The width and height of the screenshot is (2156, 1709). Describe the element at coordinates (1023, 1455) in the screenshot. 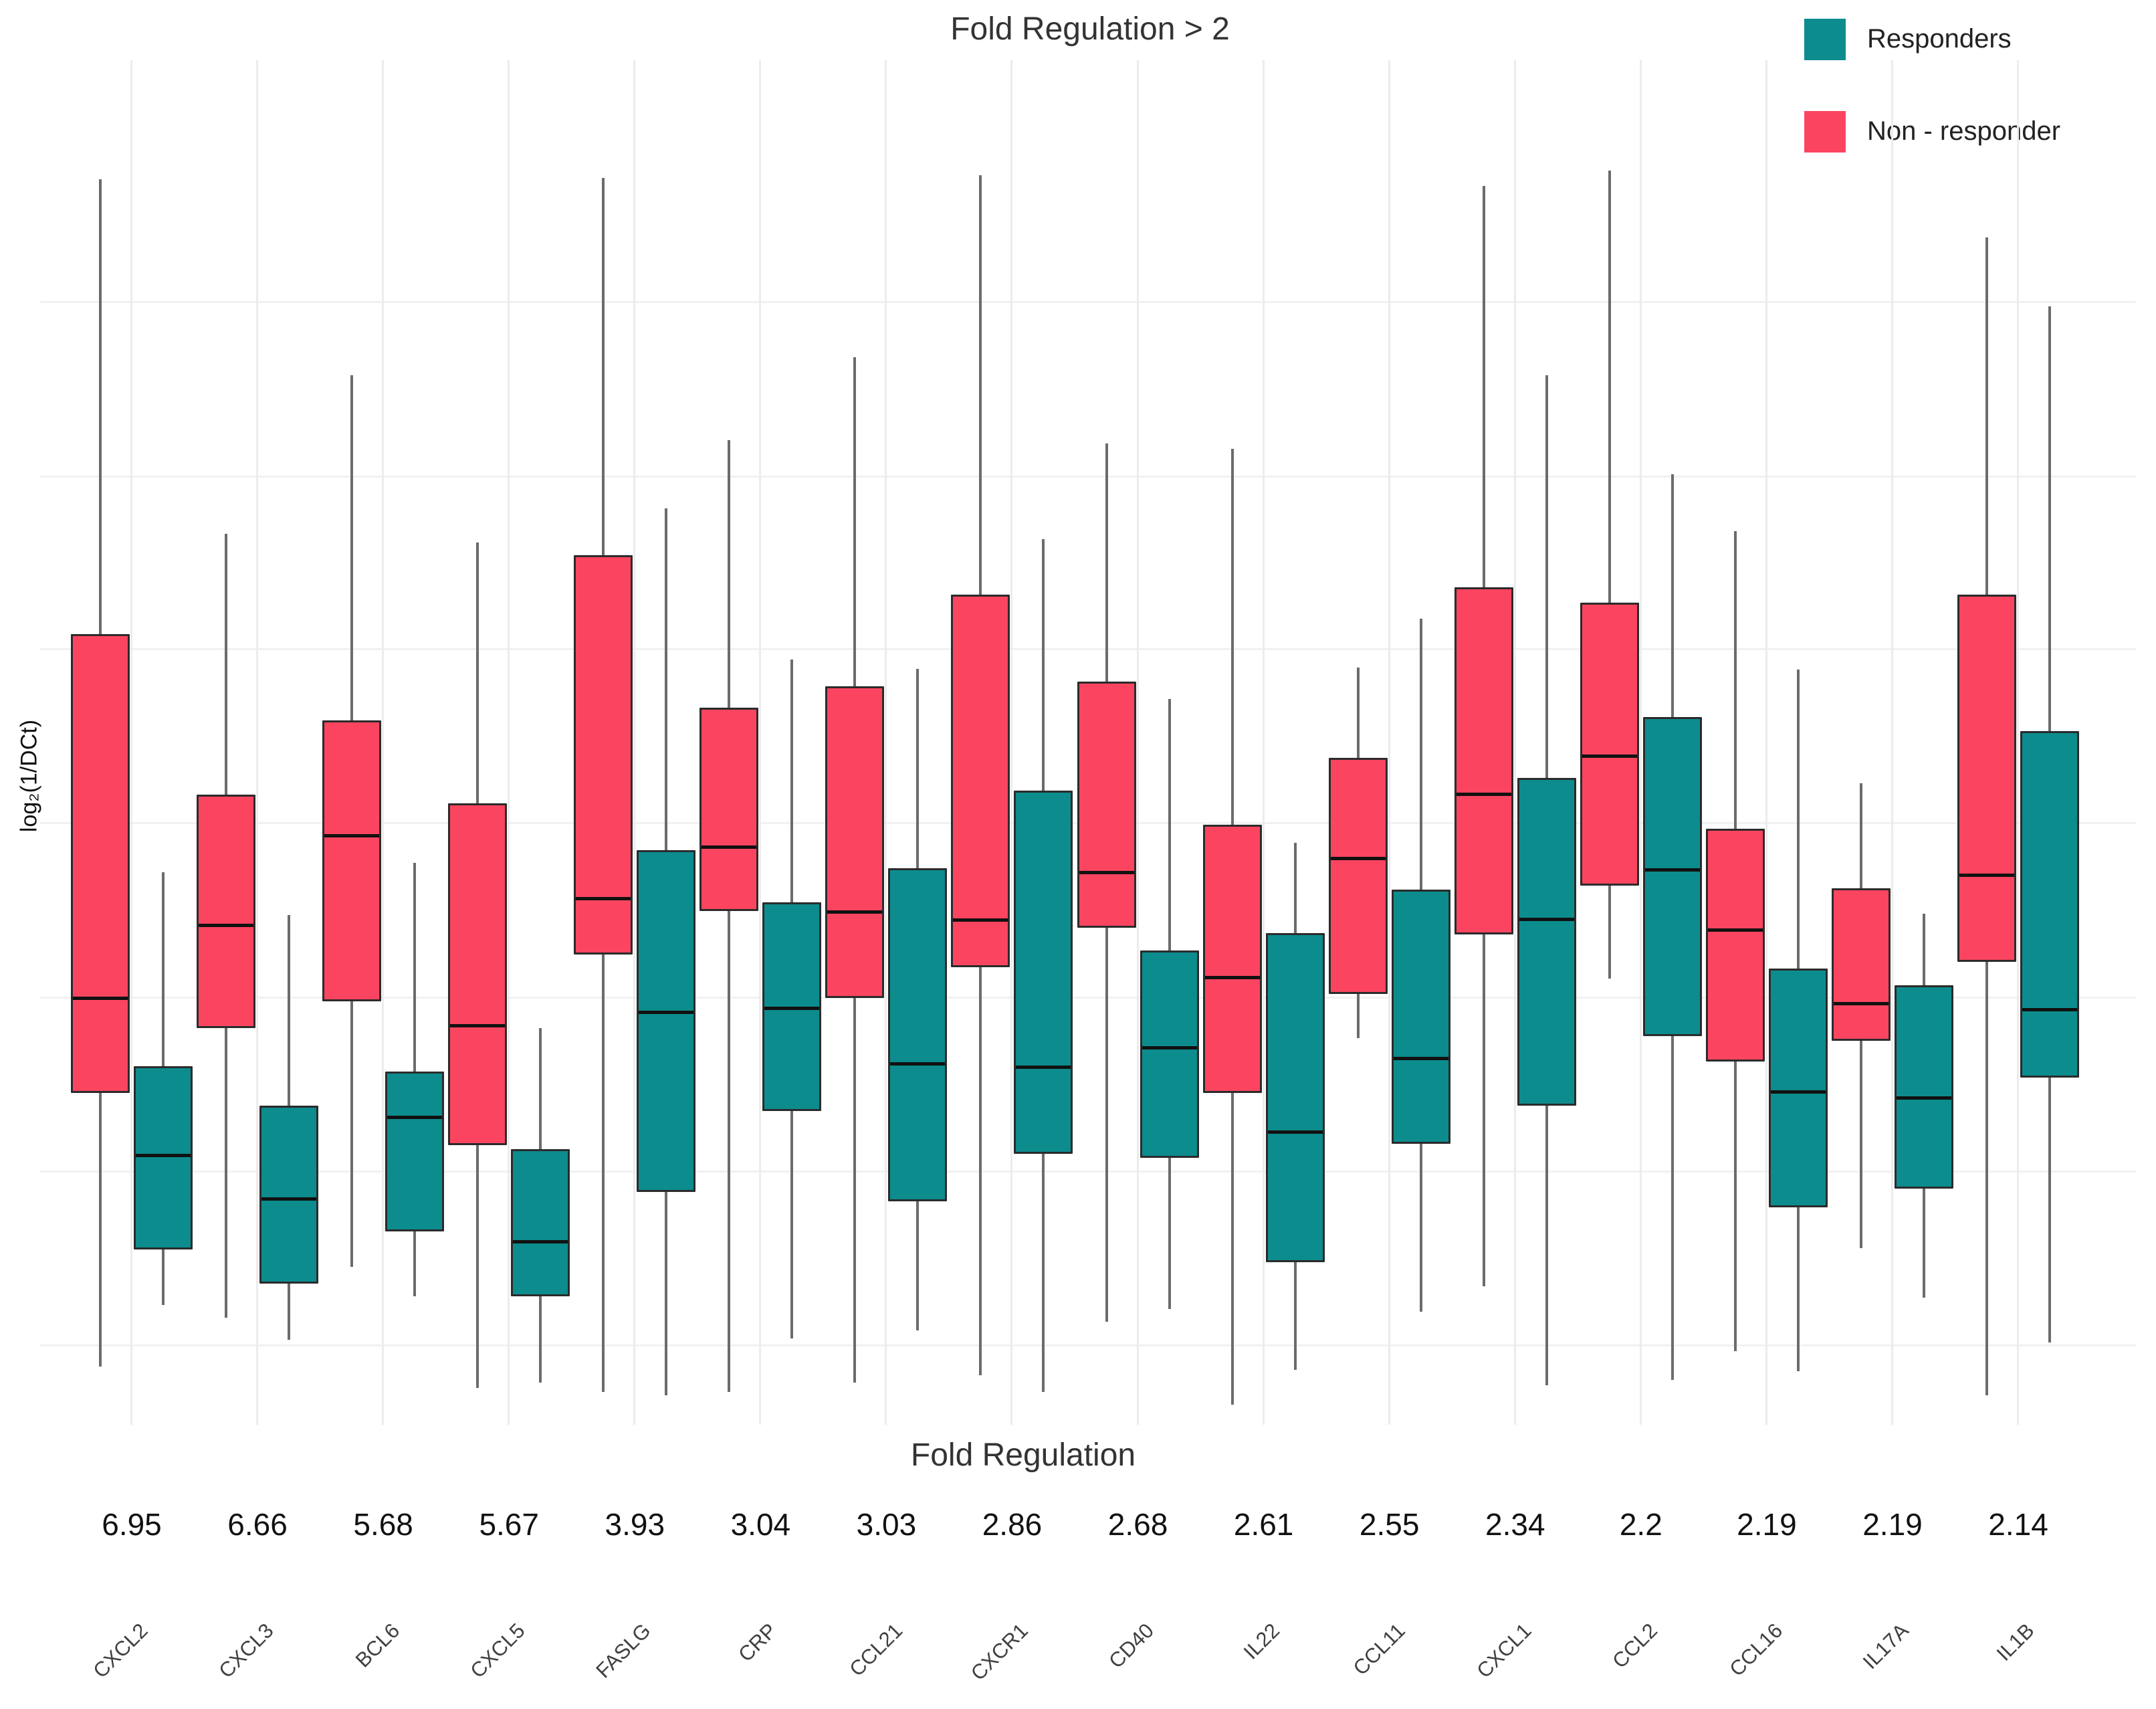

I see `x-axis-title: Fold Regulation` at that location.